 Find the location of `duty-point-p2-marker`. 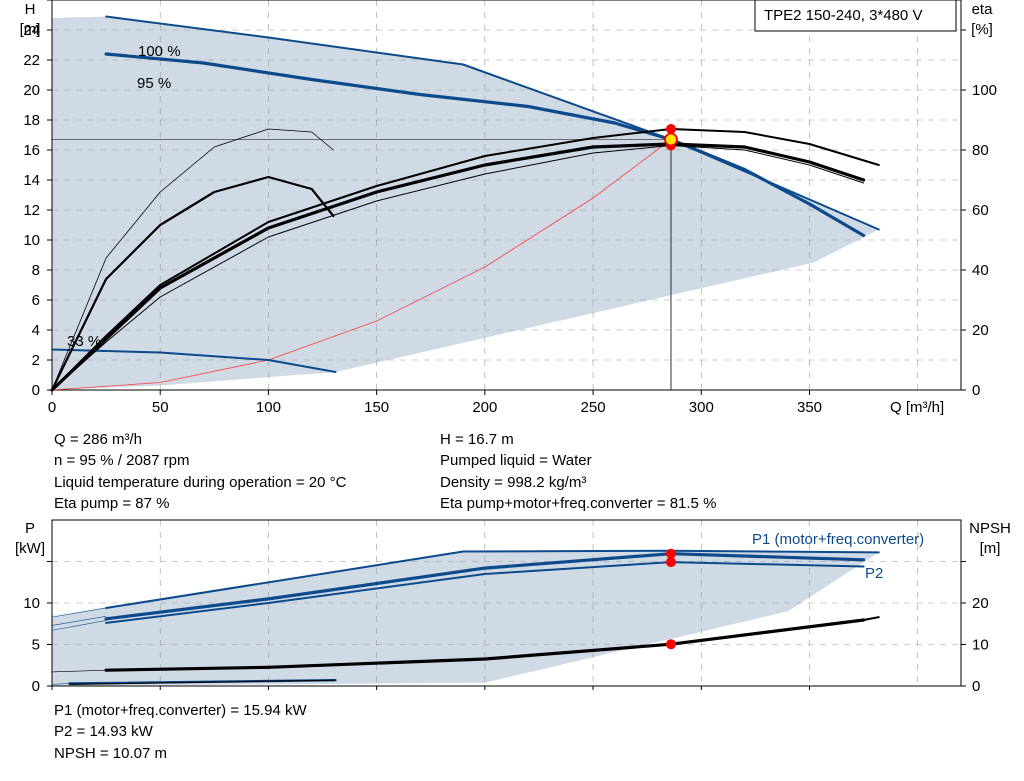

duty-point-p2-marker is located at coordinates (670, 562).